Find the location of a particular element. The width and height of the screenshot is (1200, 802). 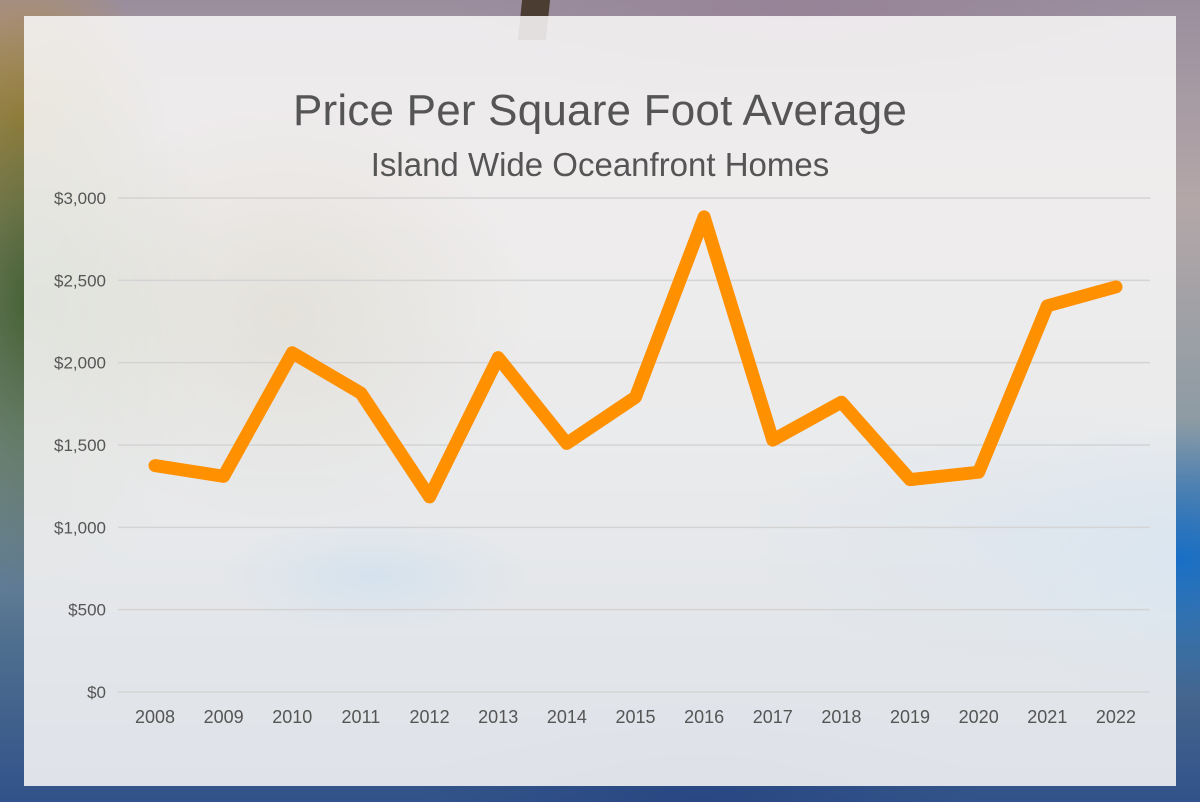

y-tick-label: $1,500 is located at coordinates (80, 445).